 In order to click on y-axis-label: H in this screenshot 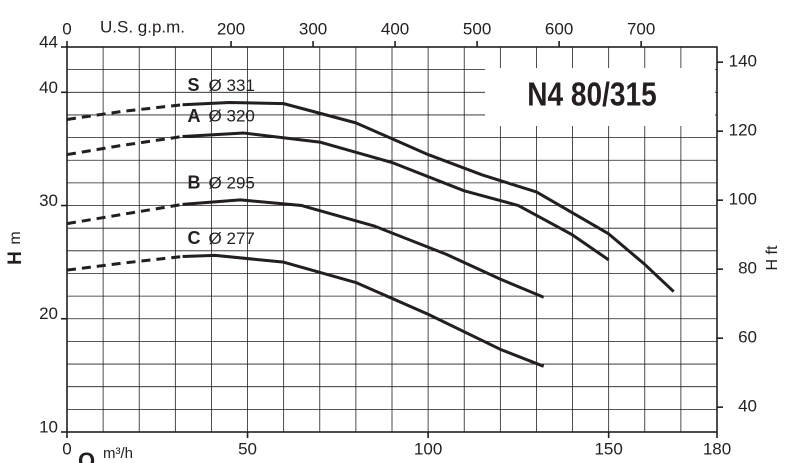, I will do `click(15, 258)`.